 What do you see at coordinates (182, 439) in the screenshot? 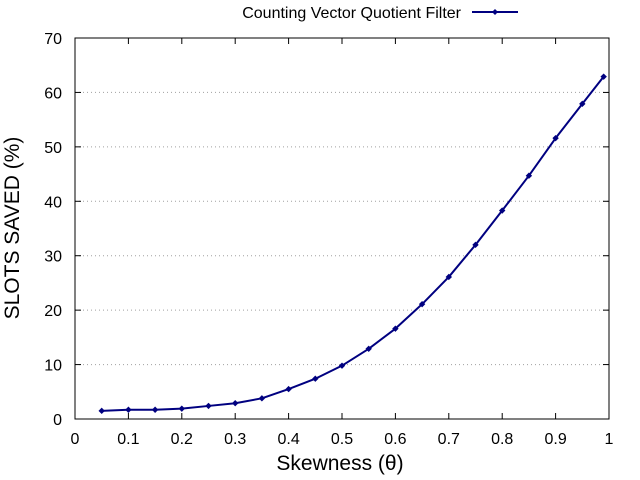
I see `x-tick-label: 0.2` at bounding box center [182, 439].